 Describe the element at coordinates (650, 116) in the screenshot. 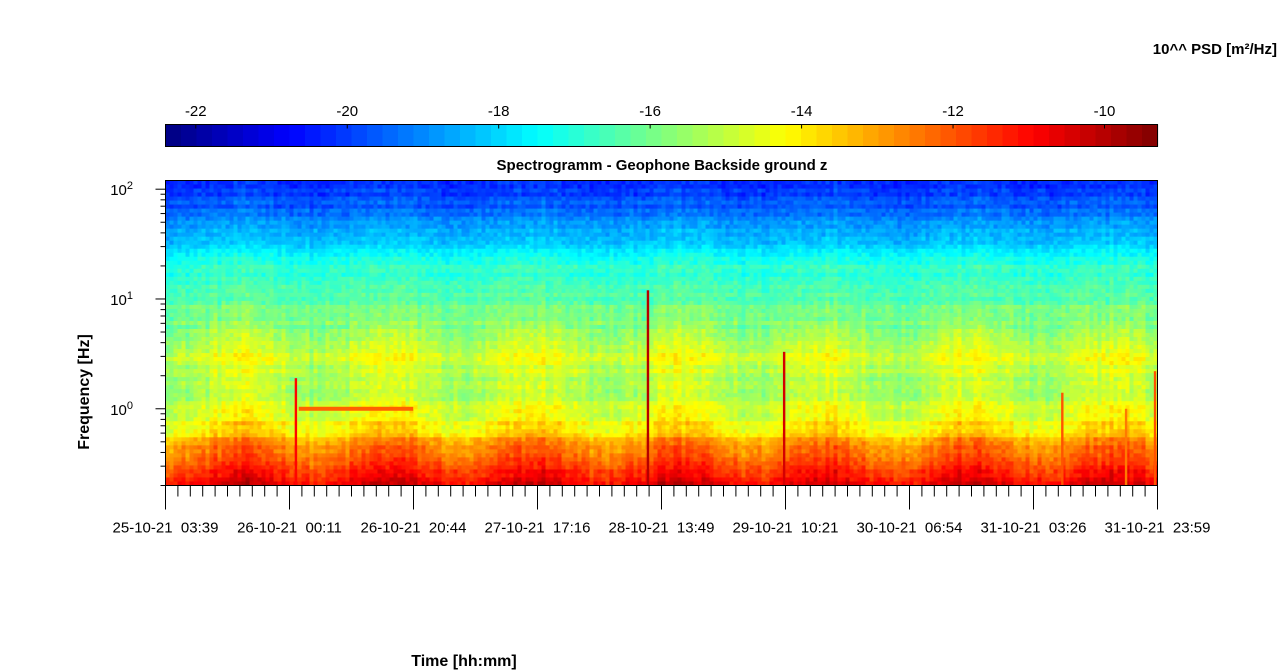

I see `colorbar-ticks: -22 -20 -18 -16 -14 -12 -10` at that location.